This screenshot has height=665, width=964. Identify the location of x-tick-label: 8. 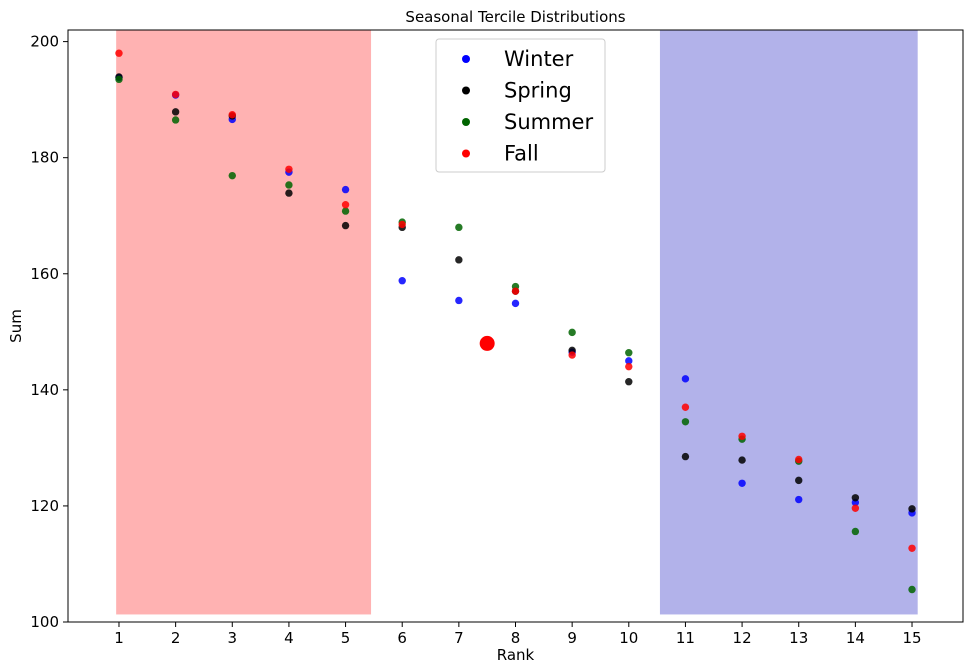
(516, 638).